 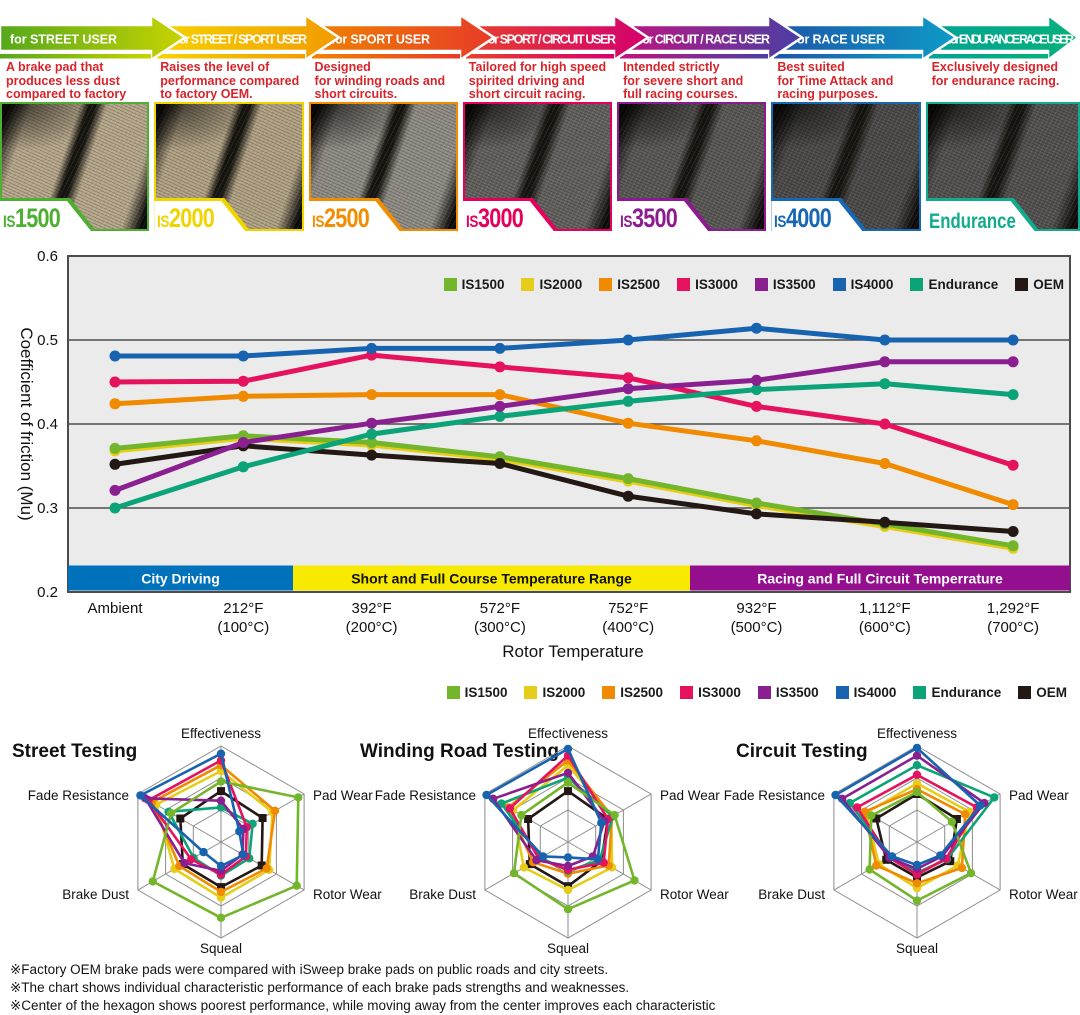 What do you see at coordinates (94, 37) in the screenshot?
I see `banner-arrow: for STREET USER` at bounding box center [94, 37].